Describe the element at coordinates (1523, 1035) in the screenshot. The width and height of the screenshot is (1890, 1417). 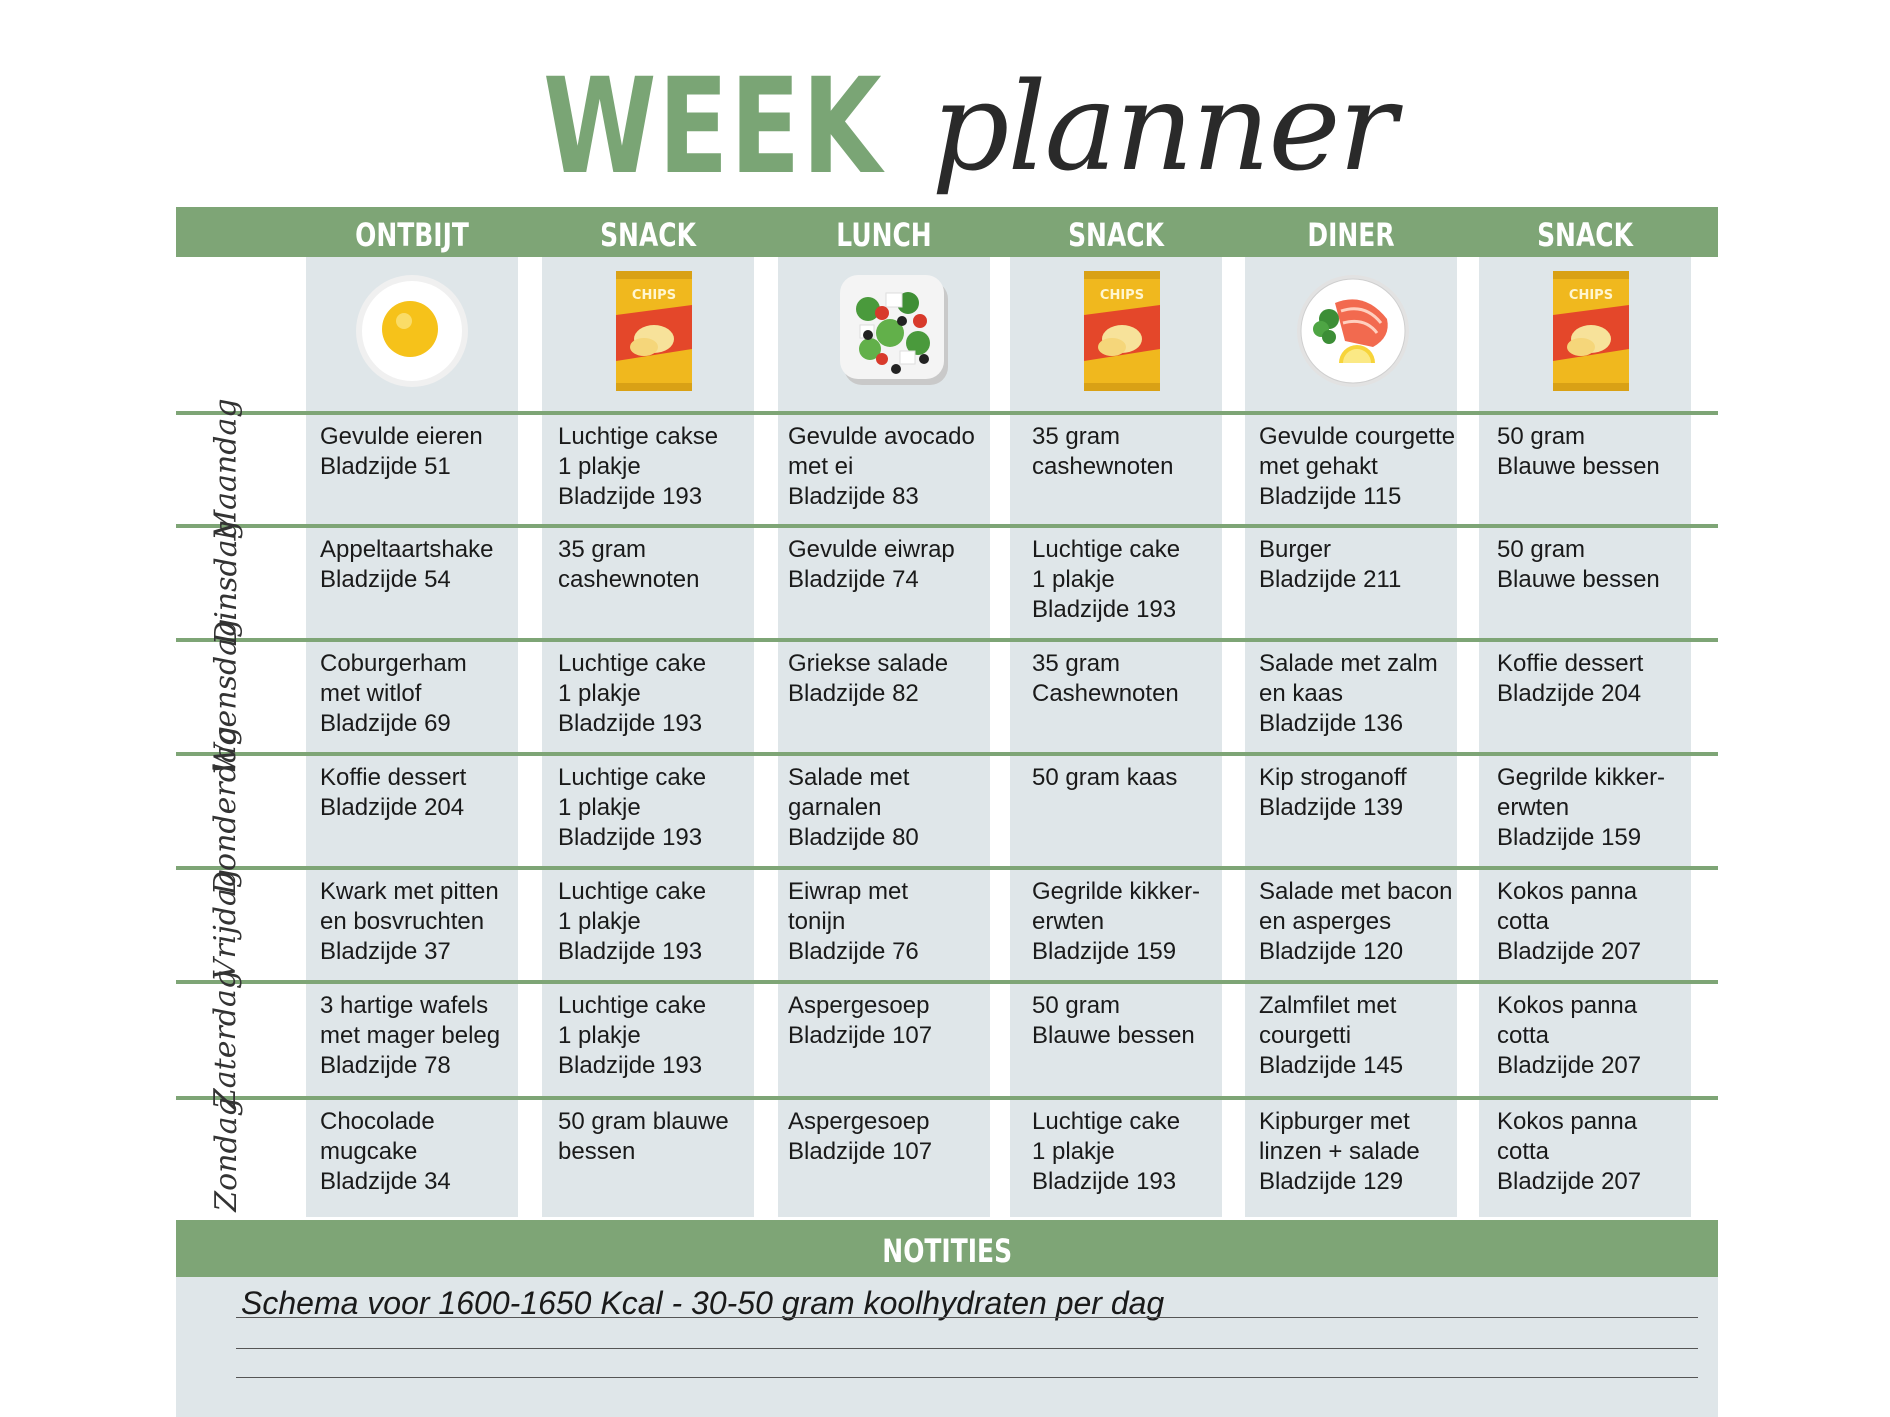
I see `meal-line: cotta` at that location.